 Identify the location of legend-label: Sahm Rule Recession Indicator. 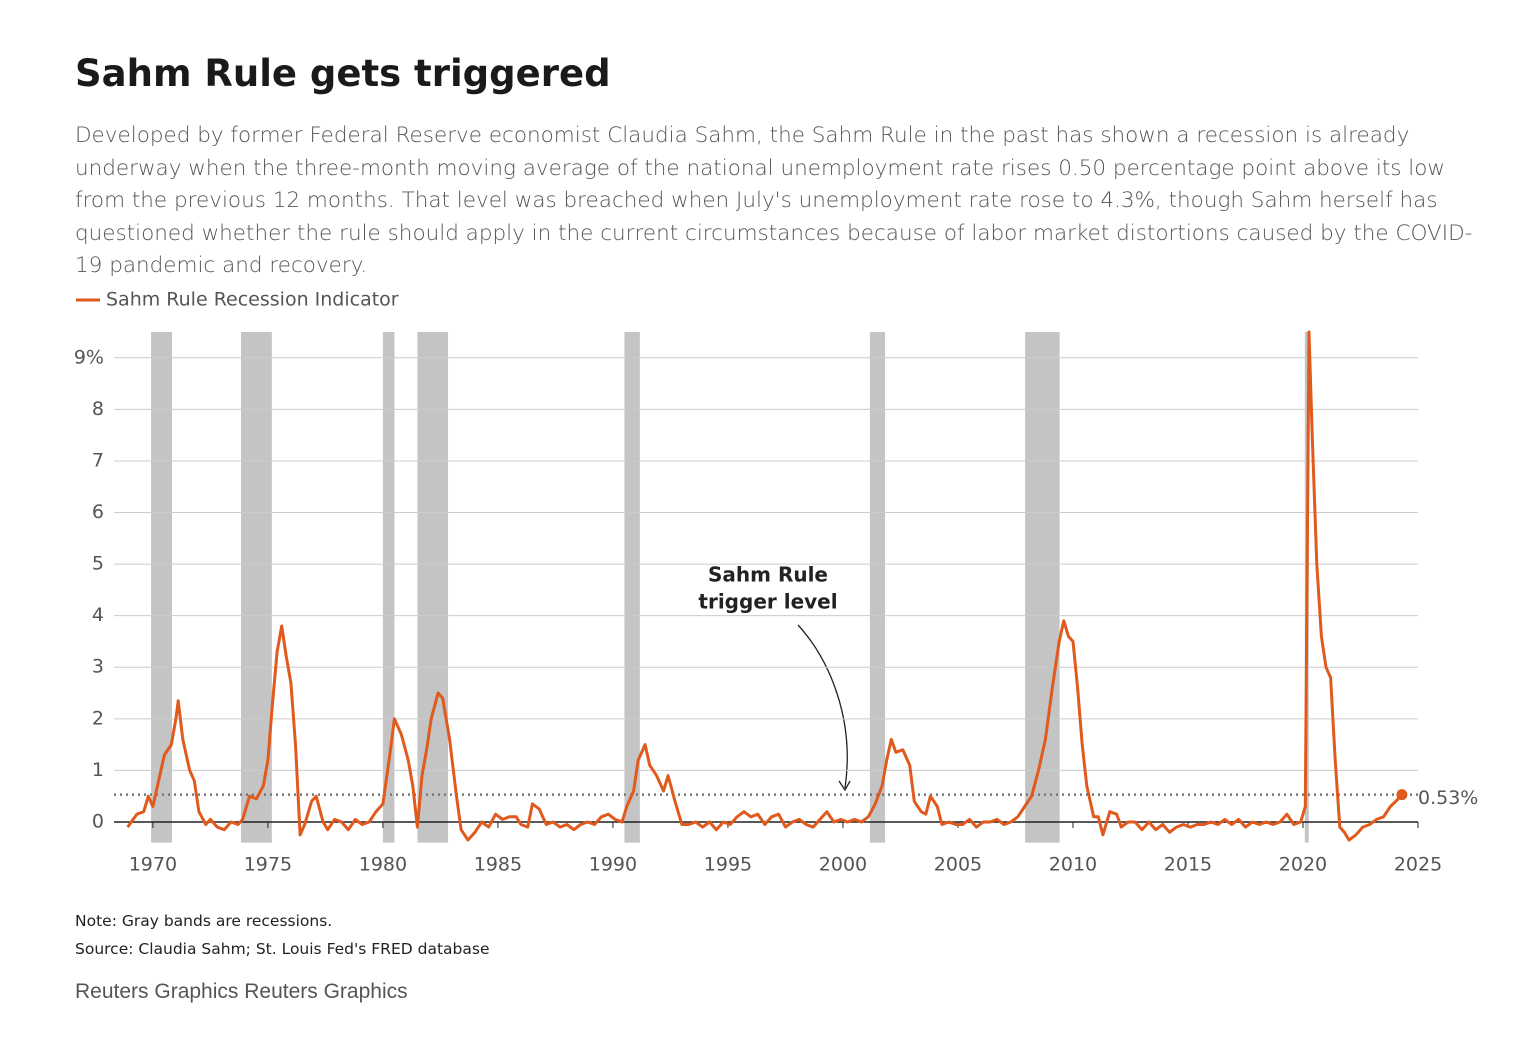
(252, 300).